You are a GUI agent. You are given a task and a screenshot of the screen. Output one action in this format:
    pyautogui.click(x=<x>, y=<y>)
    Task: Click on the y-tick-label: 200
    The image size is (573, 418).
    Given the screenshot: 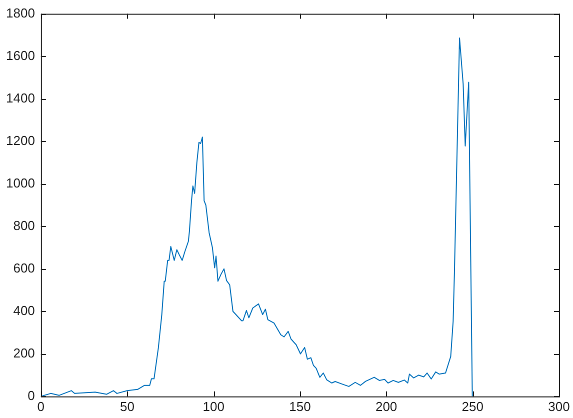 What is the action you would take?
    pyautogui.click(x=24, y=352)
    